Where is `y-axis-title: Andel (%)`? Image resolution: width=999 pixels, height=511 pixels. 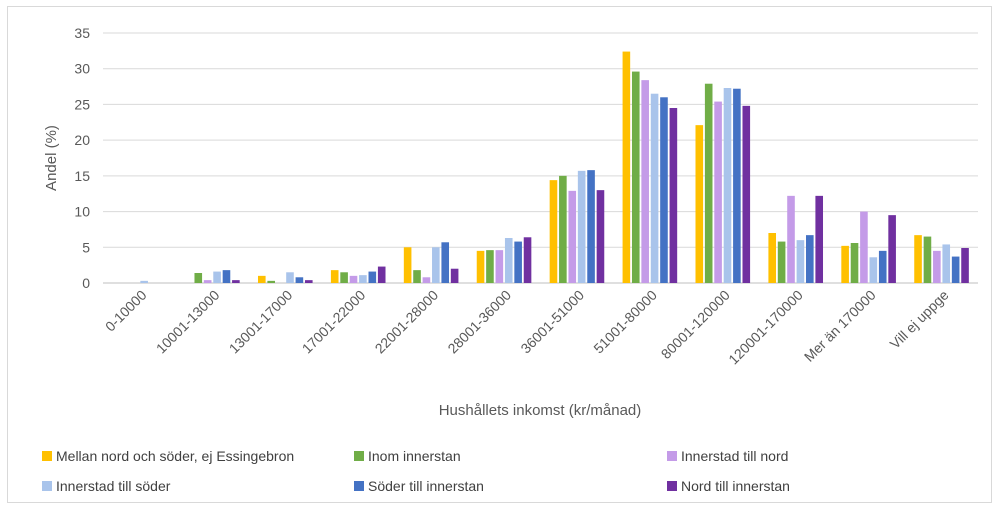 y-axis-title: Andel (%) is located at coordinates (51, 158).